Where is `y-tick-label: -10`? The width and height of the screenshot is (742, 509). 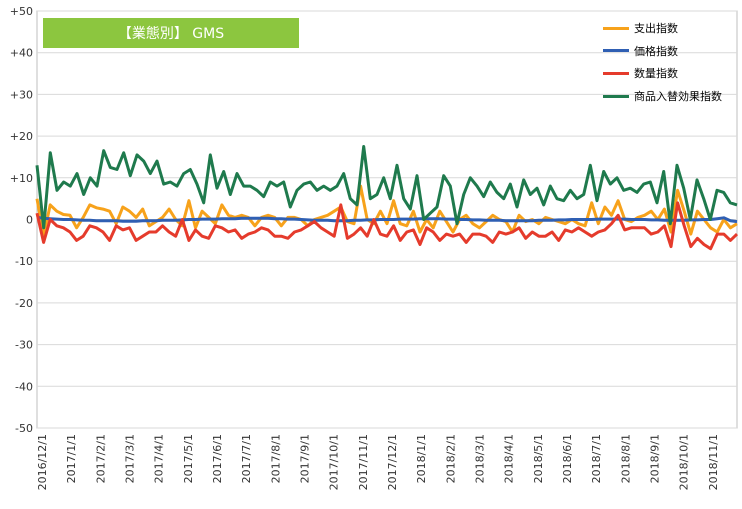 y-tick-label: -10 is located at coordinates (24, 261).